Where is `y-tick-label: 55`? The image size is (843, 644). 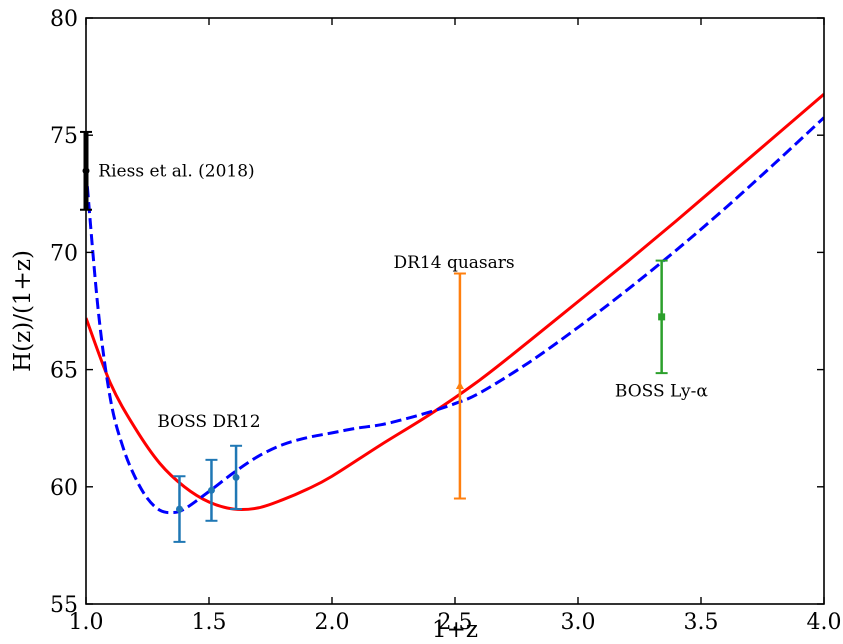 y-tick-label: 55 is located at coordinates (64, 605).